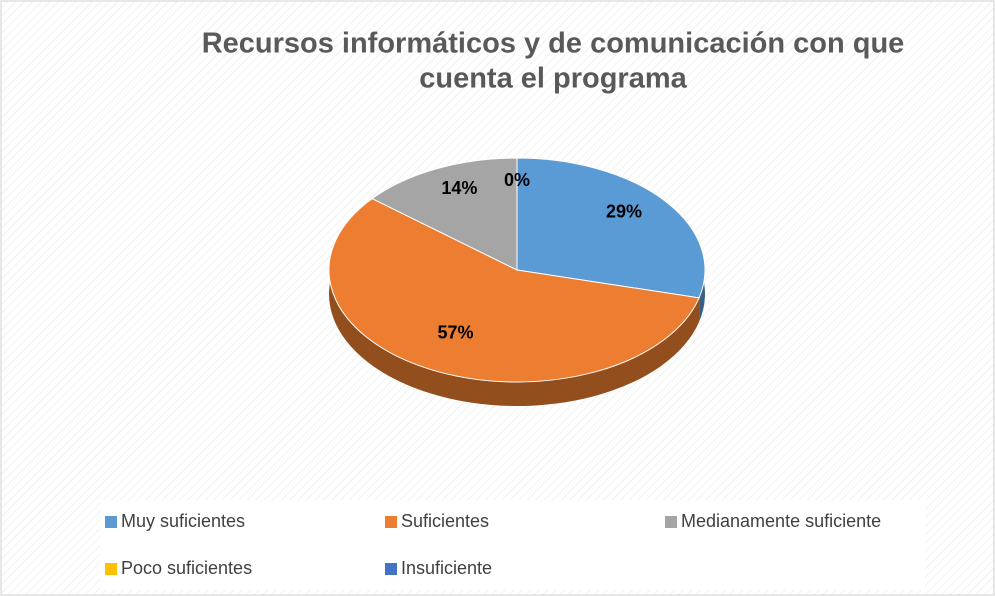 The width and height of the screenshot is (995, 596). What do you see at coordinates (445, 521) in the screenshot?
I see `legend-label: Suficientes` at bounding box center [445, 521].